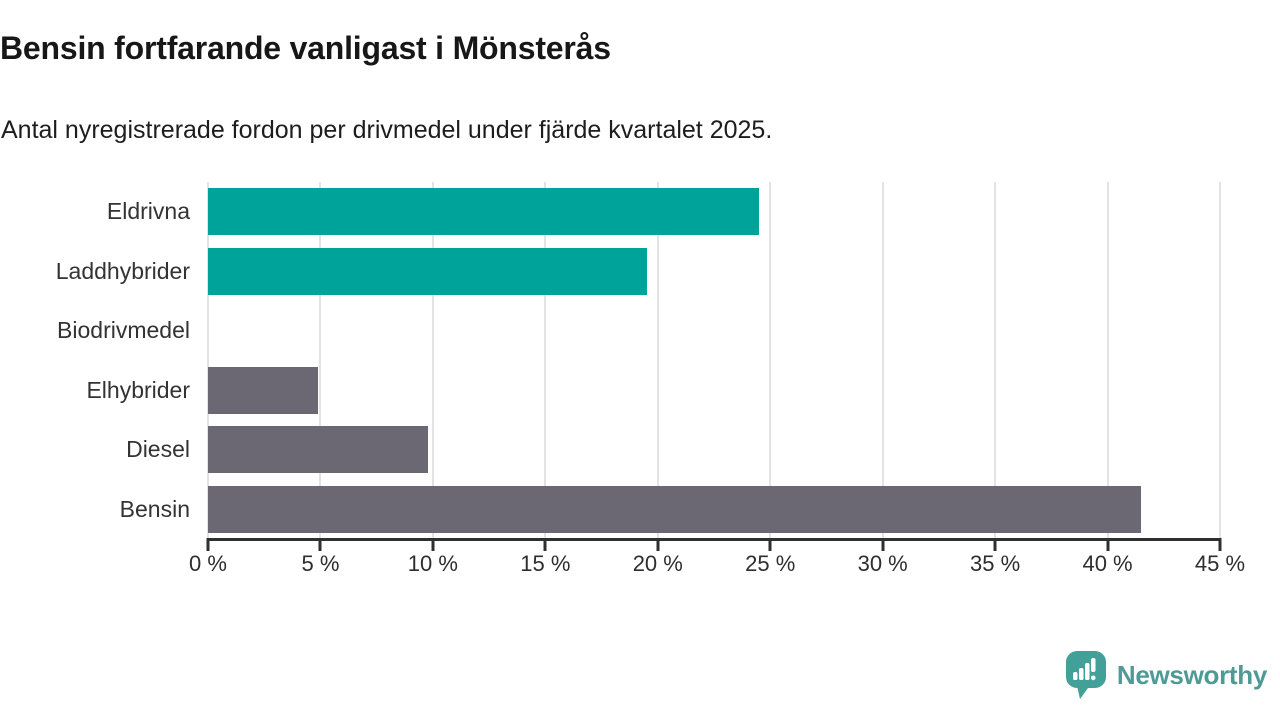 Image resolution: width=1280 pixels, height=720 pixels. I want to click on x-tick-label: 45 %, so click(1220, 563).